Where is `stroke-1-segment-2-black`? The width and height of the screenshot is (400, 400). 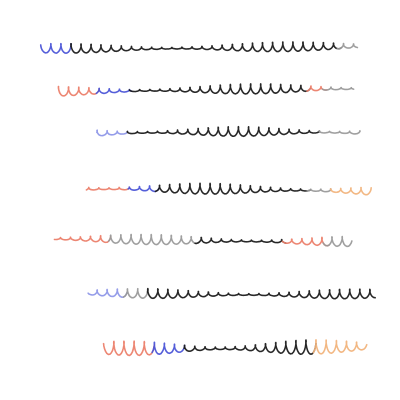 stroke-1-segment-2-black is located at coordinates (206, 47).